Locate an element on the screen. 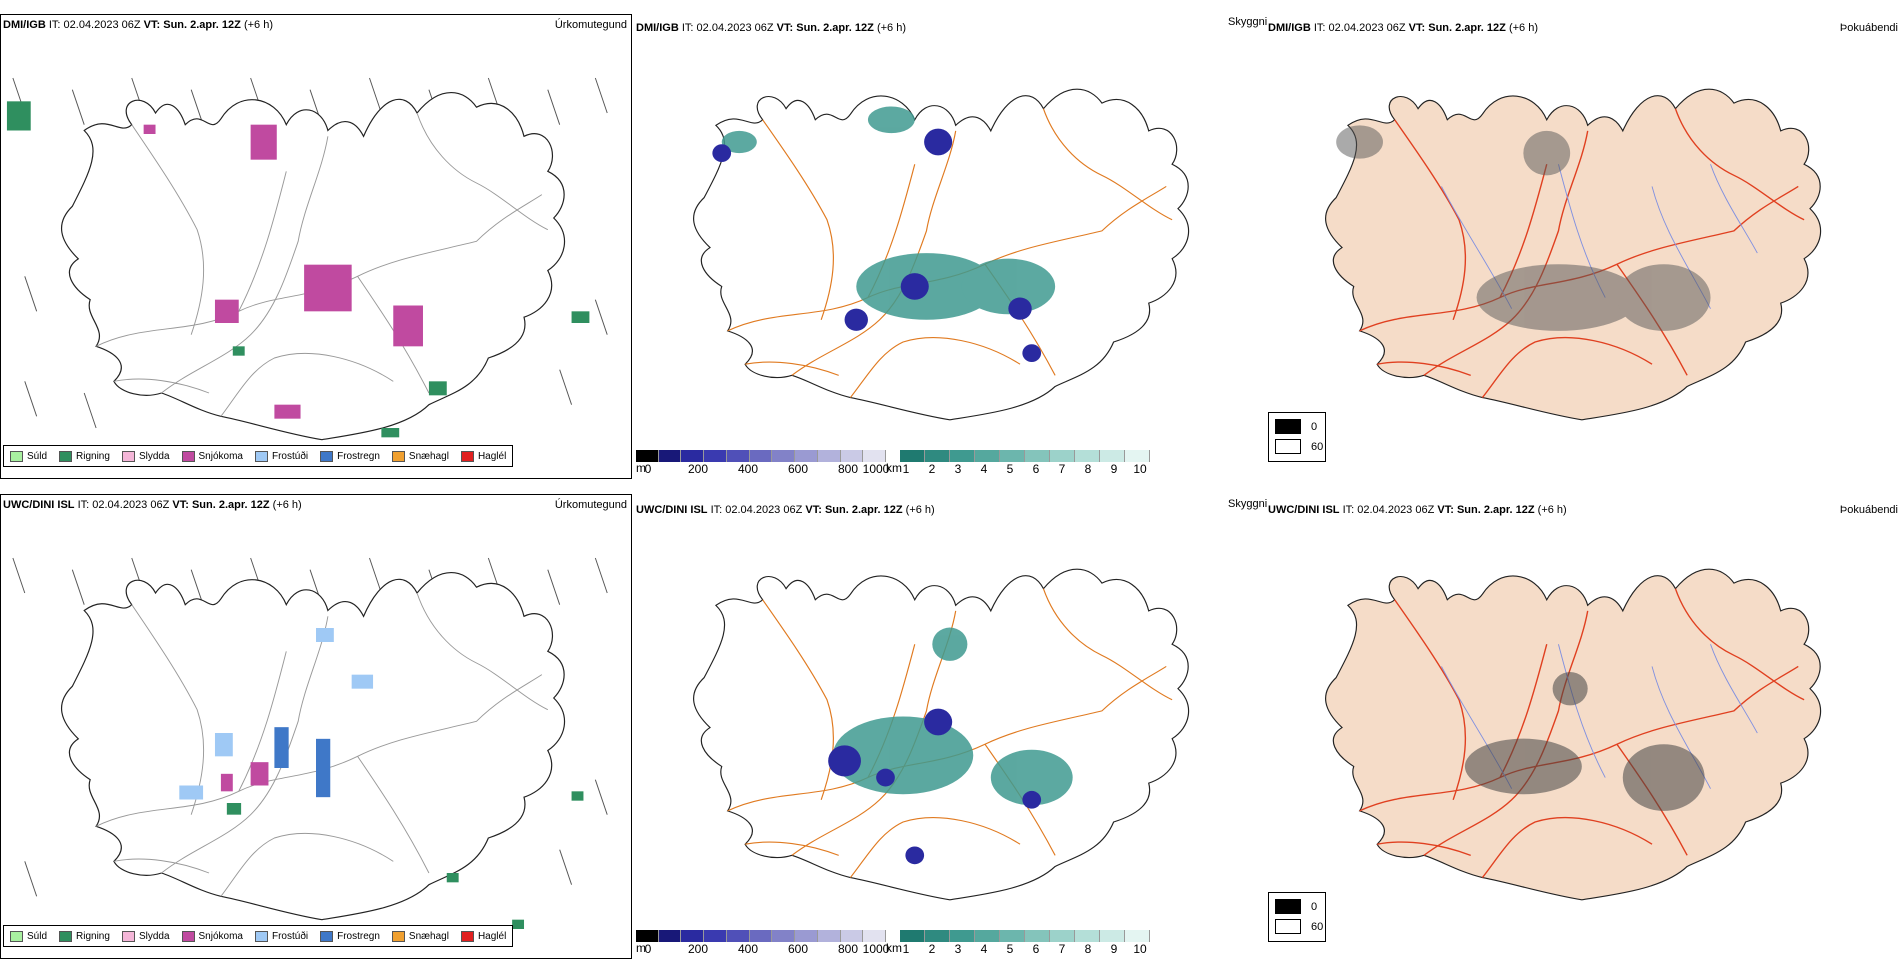  freezing-rain-areas is located at coordinates (302, 762).